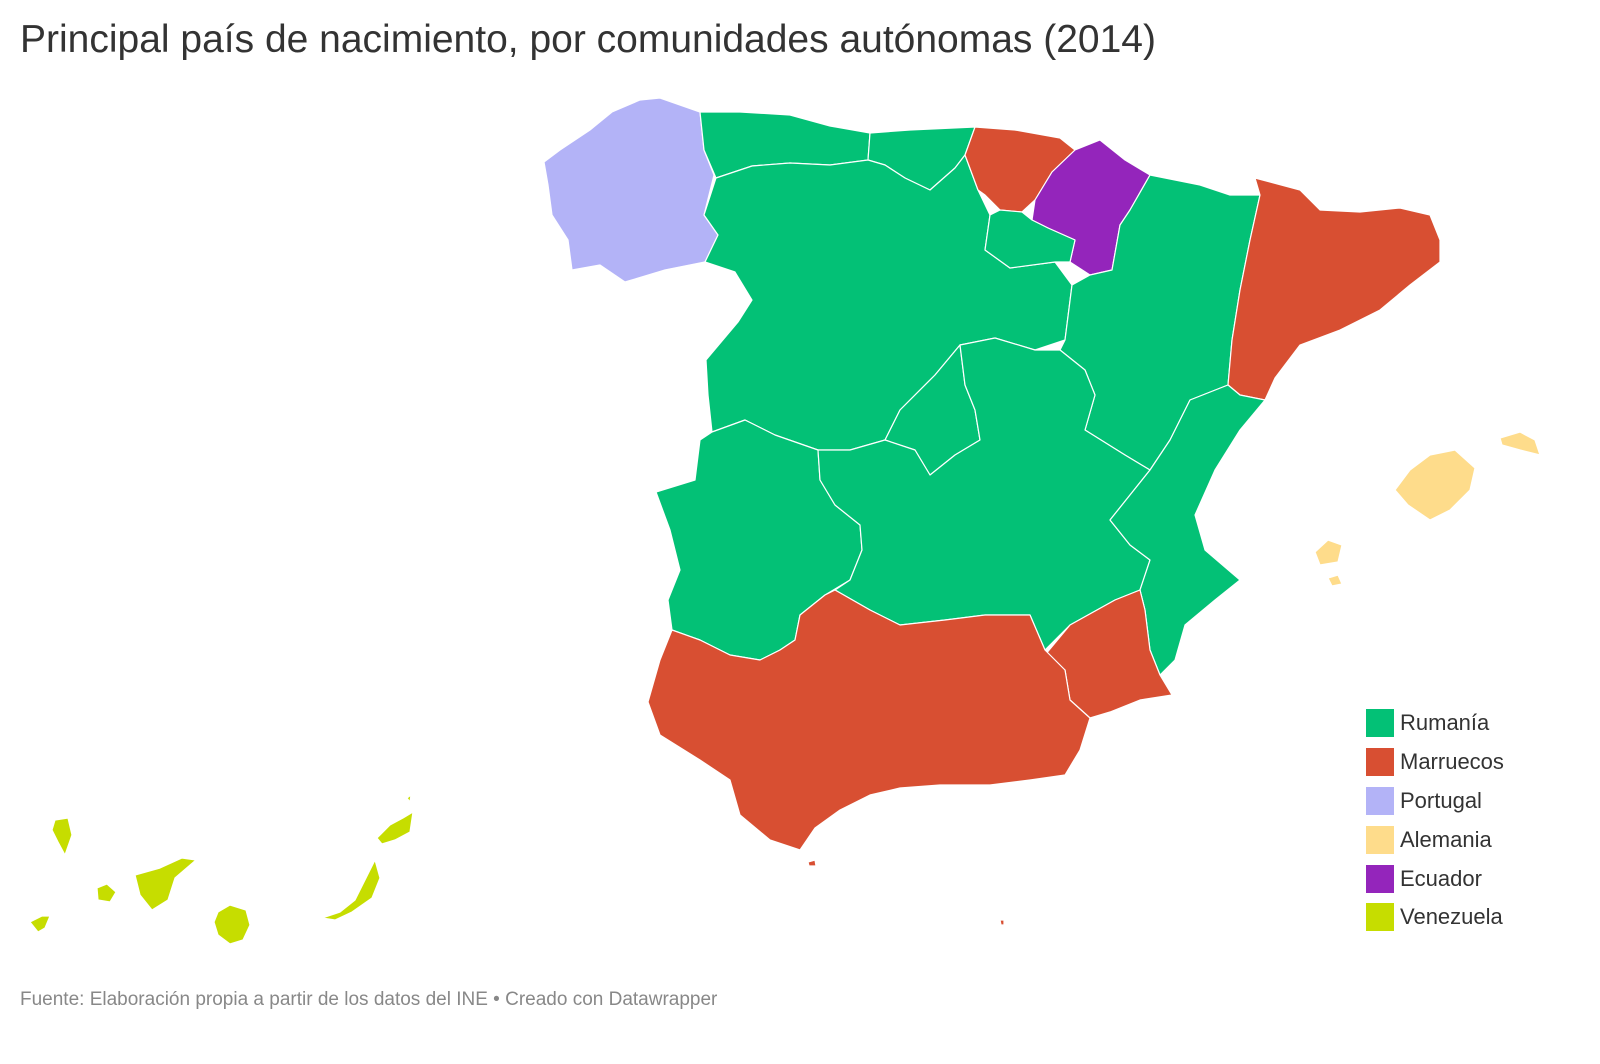 This screenshot has width=1600, height=1064. I want to click on region-andalucia, so click(869, 720).